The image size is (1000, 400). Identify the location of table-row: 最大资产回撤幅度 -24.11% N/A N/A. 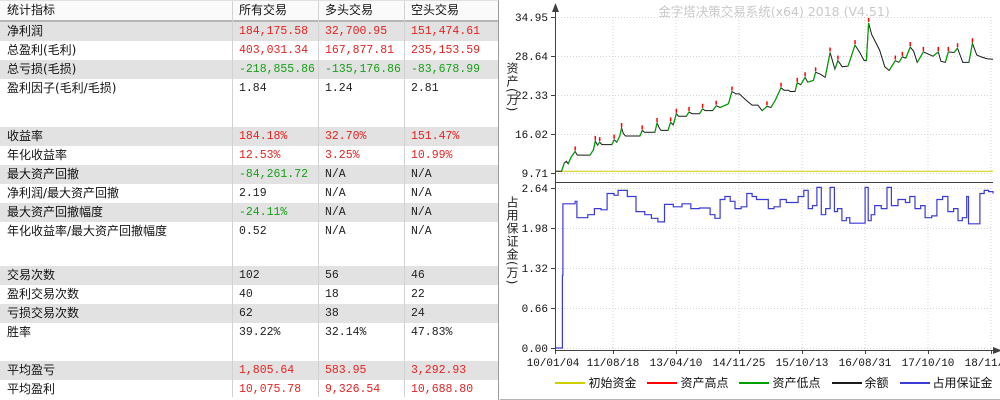
(249, 212).